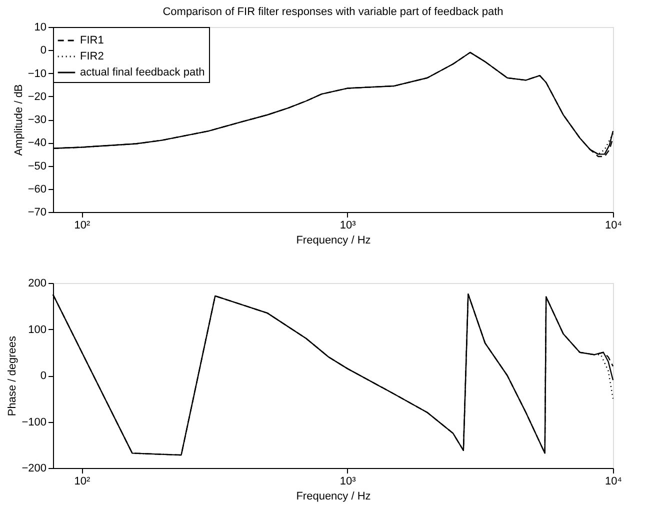 Image resolution: width=650 pixels, height=525 pixels. Describe the element at coordinates (37, 74) in the screenshot. I see `y-tick-label: −10` at that location.